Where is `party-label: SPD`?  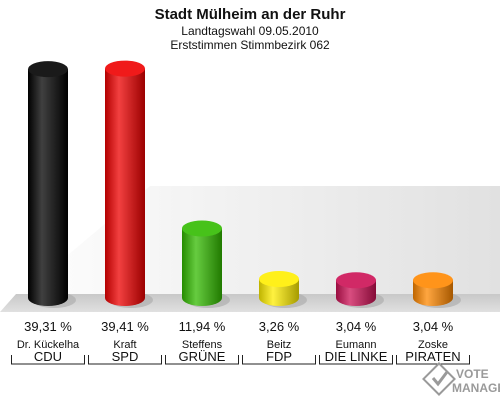 party-label: SPD is located at coordinates (125, 356).